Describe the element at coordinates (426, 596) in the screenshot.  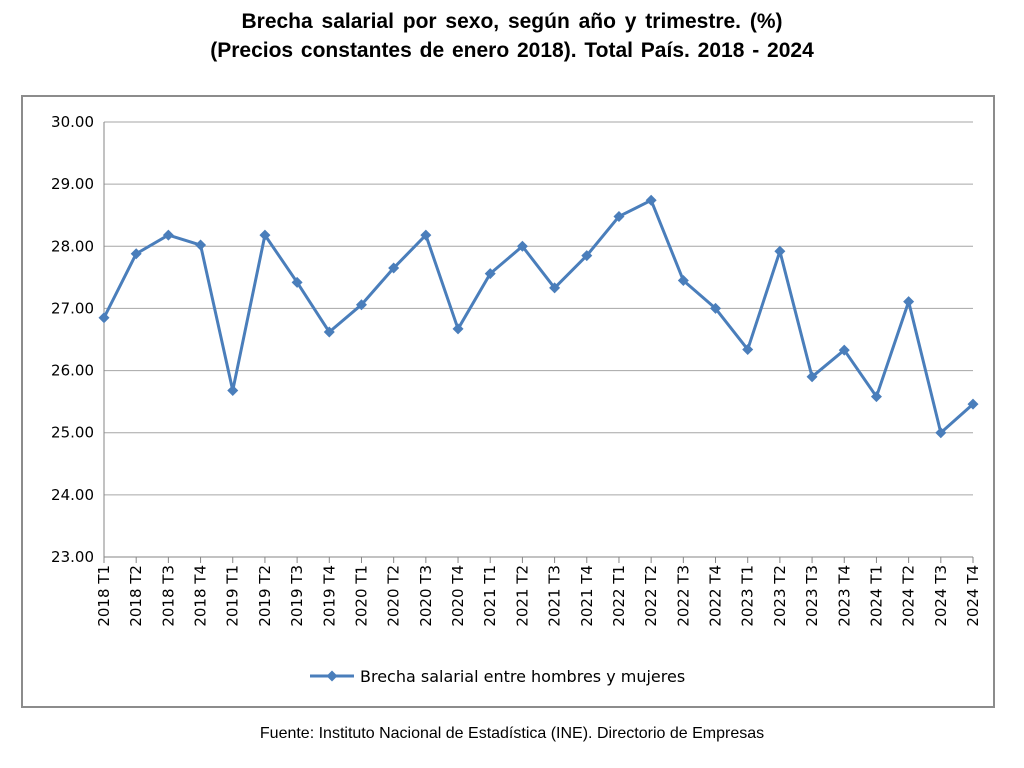
I see `x-tick-label: 2020 T3` at that location.